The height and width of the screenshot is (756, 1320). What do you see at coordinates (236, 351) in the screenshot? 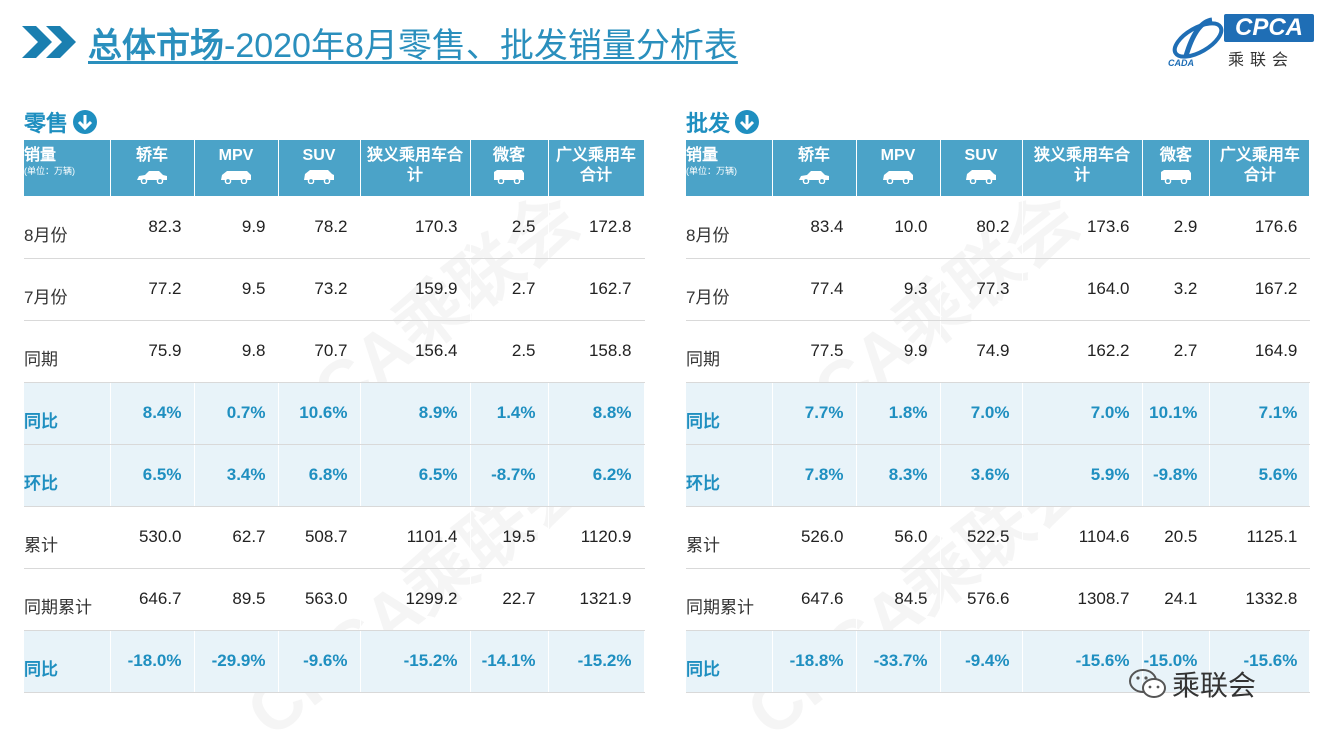
I see `table-cell: 9.8` at bounding box center [236, 351].